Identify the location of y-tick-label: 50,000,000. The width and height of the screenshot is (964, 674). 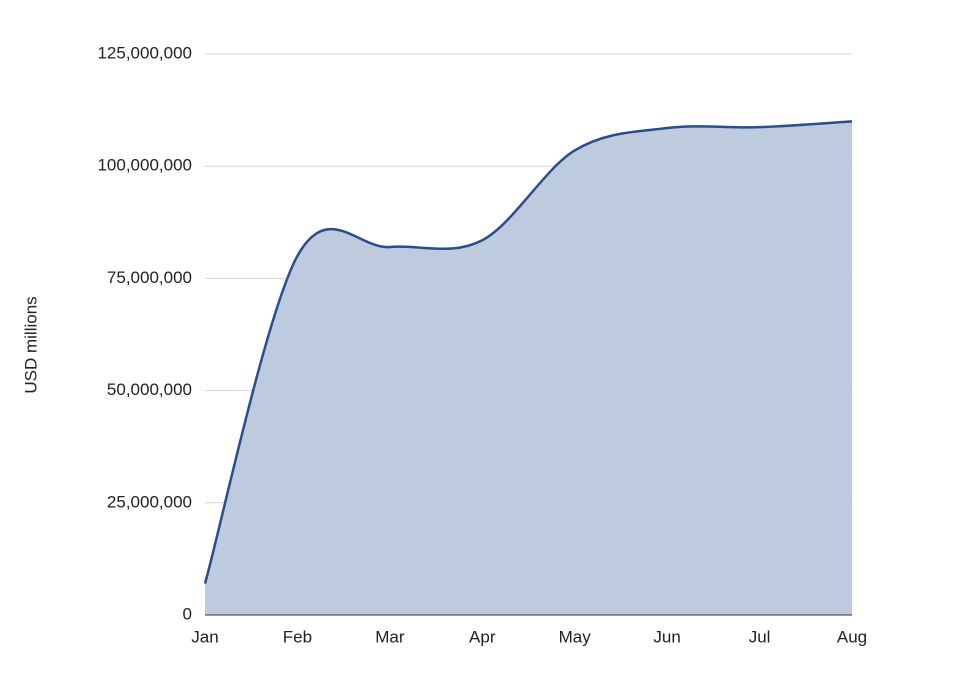
(149, 389).